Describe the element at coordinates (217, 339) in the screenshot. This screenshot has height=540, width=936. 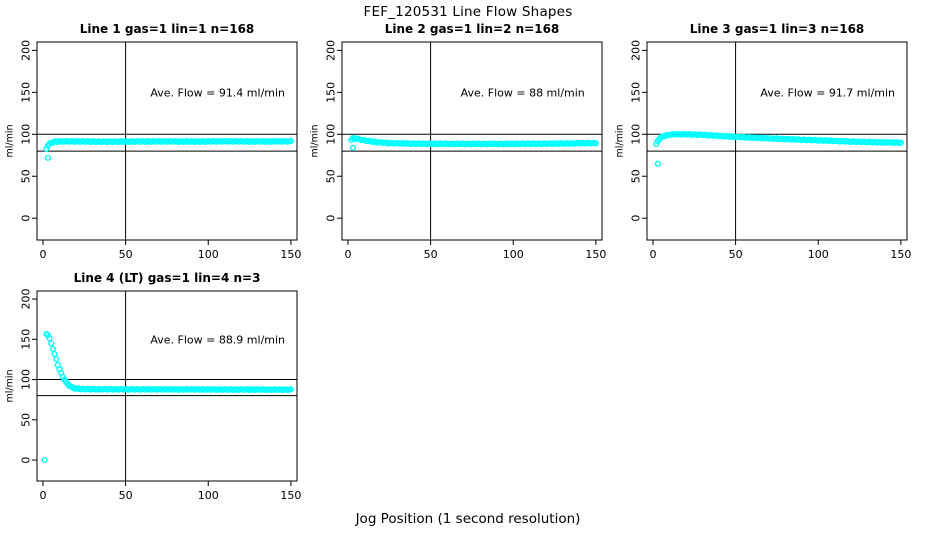
I see `ave-flow-annotation: Ave. Flow = 88.9 ml/min` at that location.